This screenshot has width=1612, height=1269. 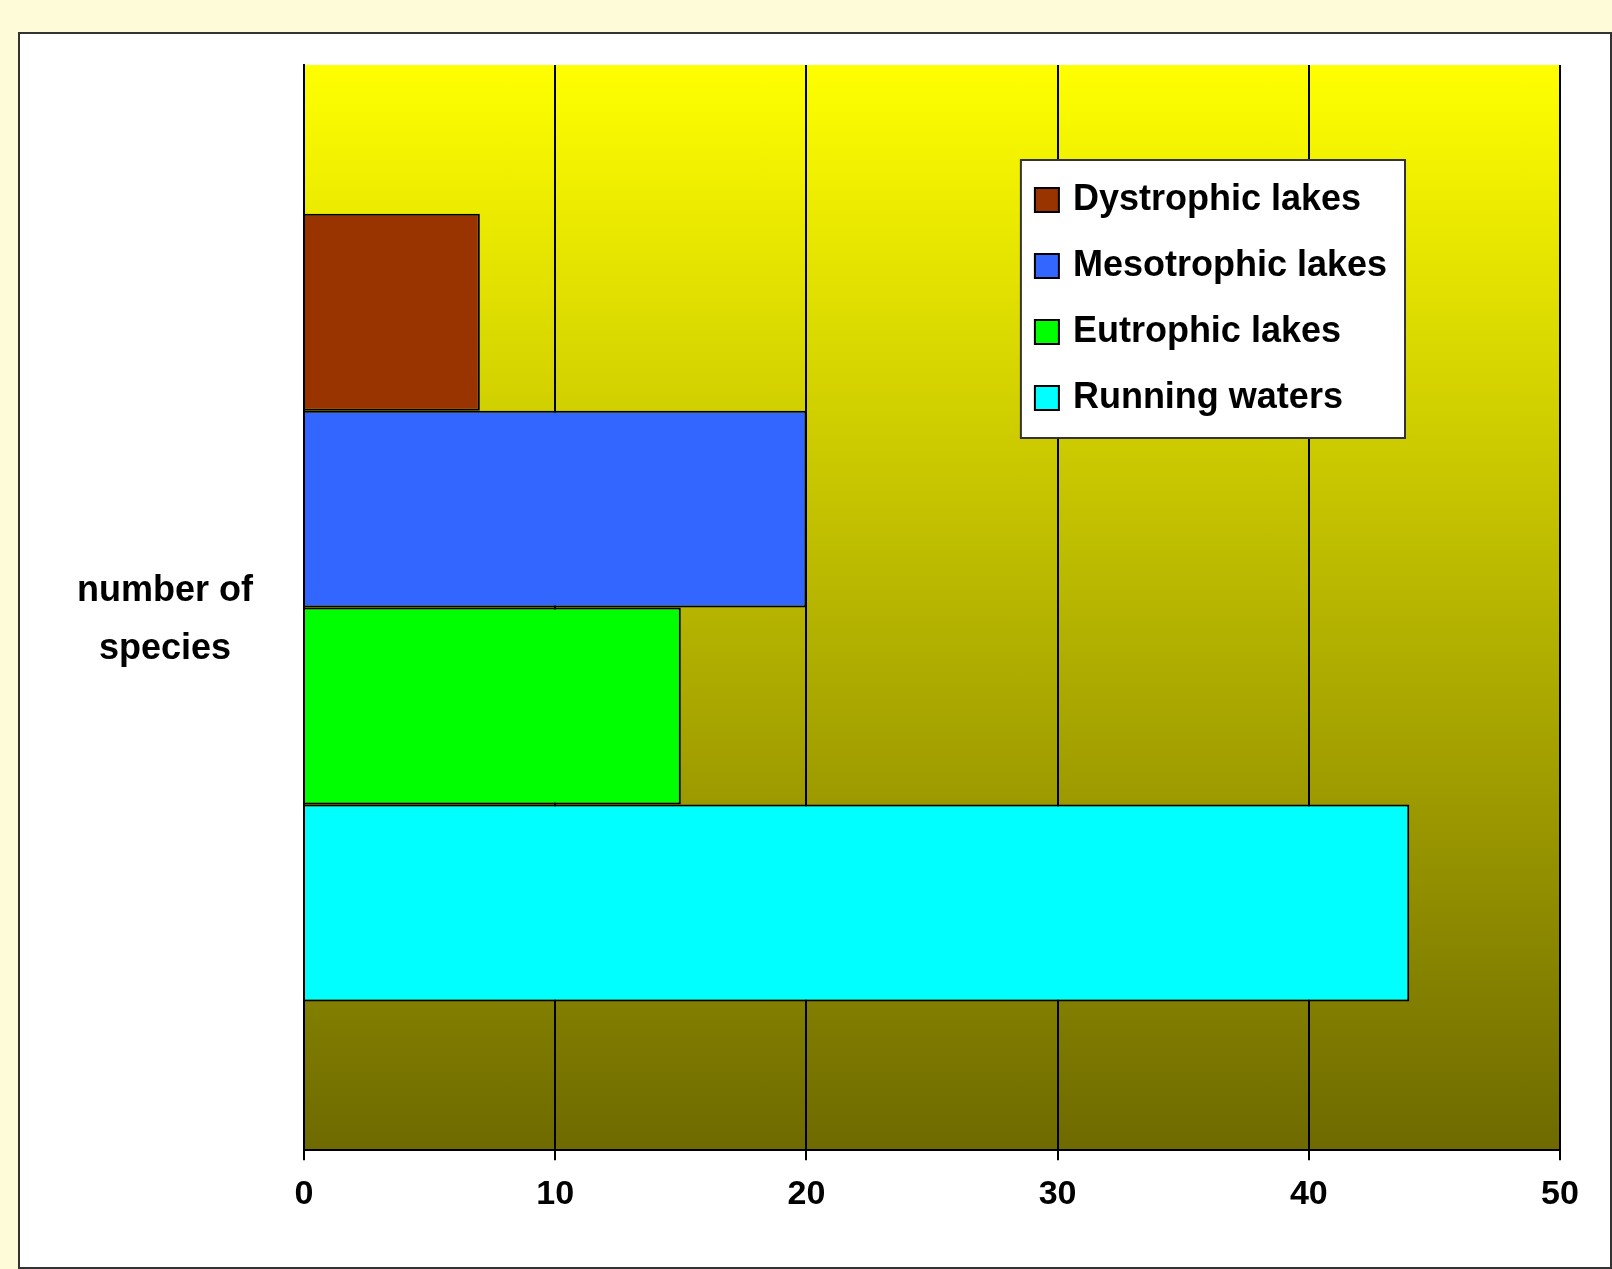 What do you see at coordinates (1308, 1191) in the screenshot?
I see `x-tick-label: 40` at bounding box center [1308, 1191].